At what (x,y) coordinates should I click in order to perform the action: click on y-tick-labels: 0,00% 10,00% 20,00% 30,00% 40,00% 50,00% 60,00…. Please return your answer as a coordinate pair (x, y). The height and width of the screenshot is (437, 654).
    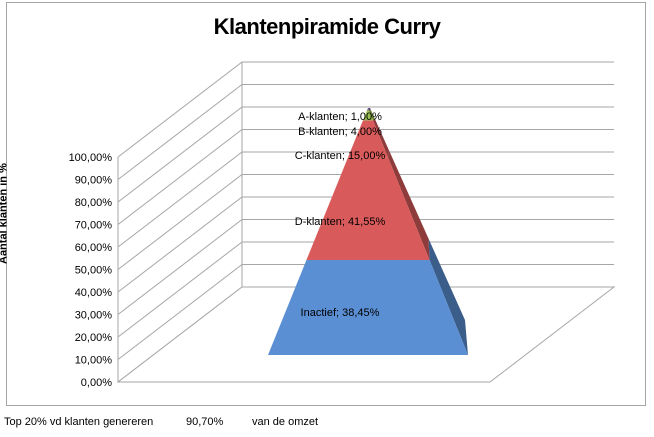
    Looking at the image, I should click on (91, 270).